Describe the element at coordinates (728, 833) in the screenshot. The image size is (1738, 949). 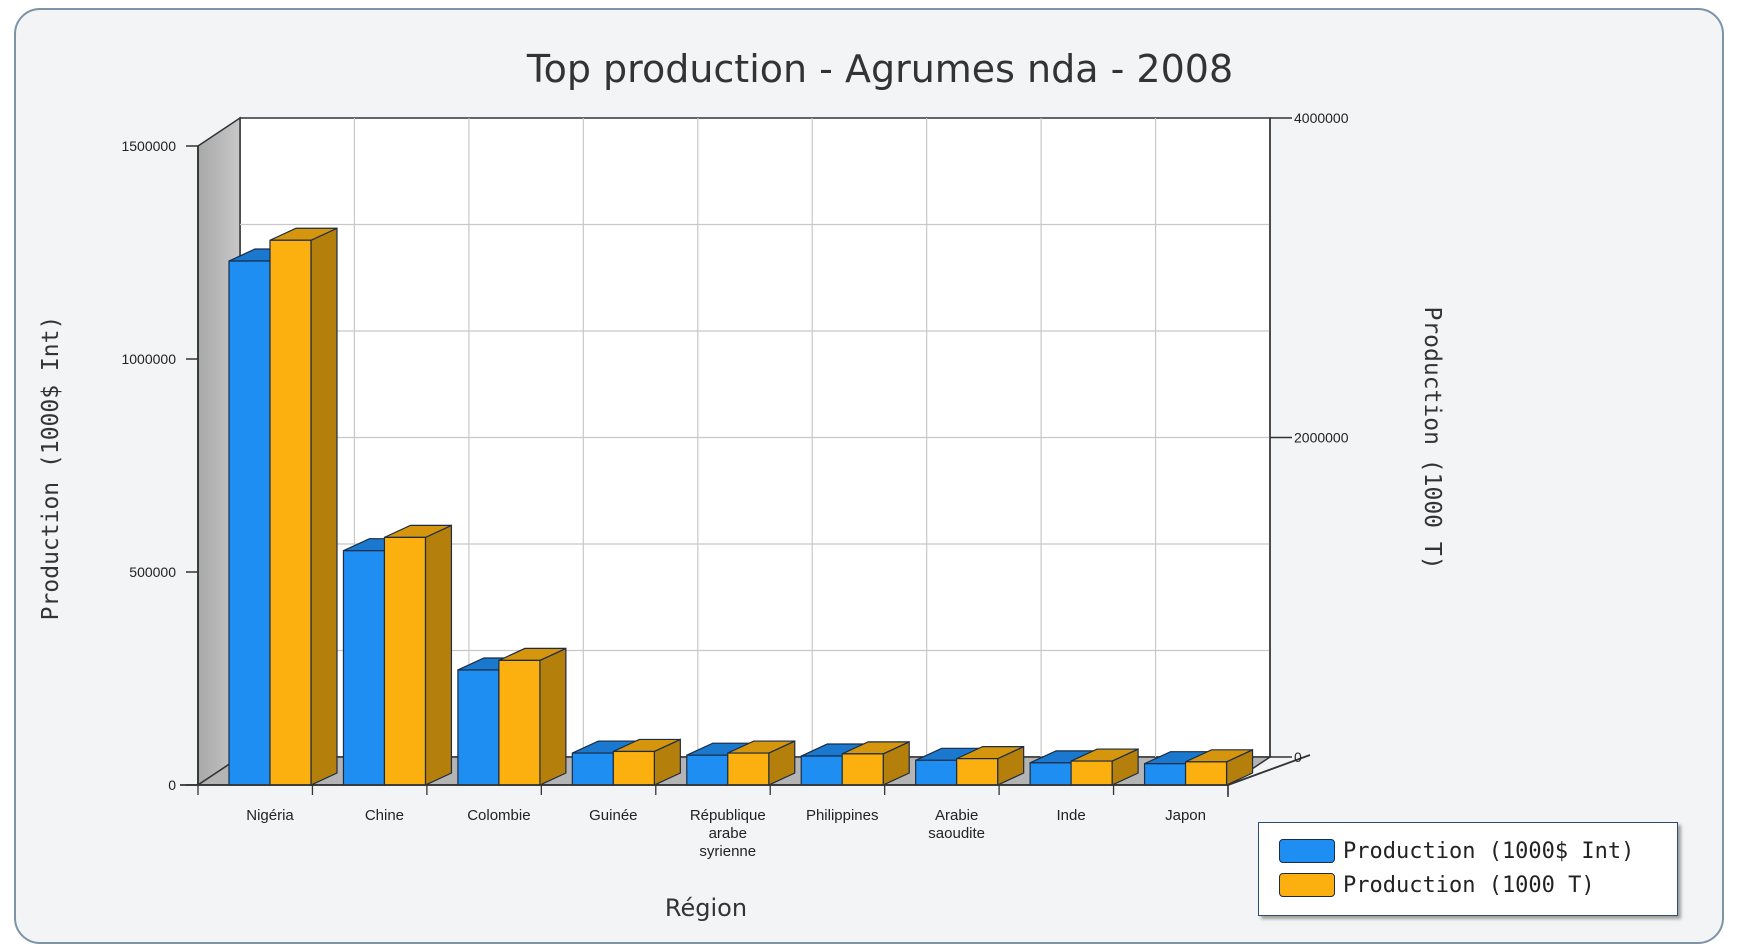
I see `x-tick-label: République arabe syrienne` at that location.